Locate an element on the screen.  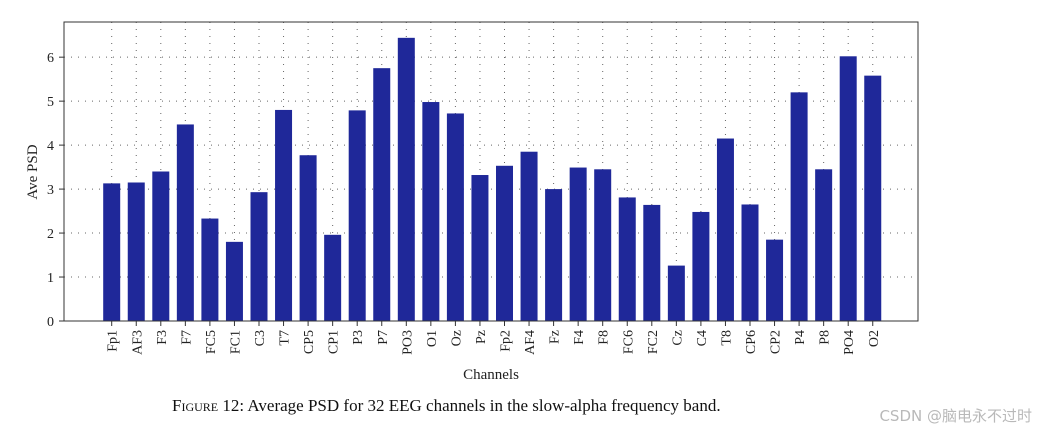
bar-p3 is located at coordinates (357, 215).